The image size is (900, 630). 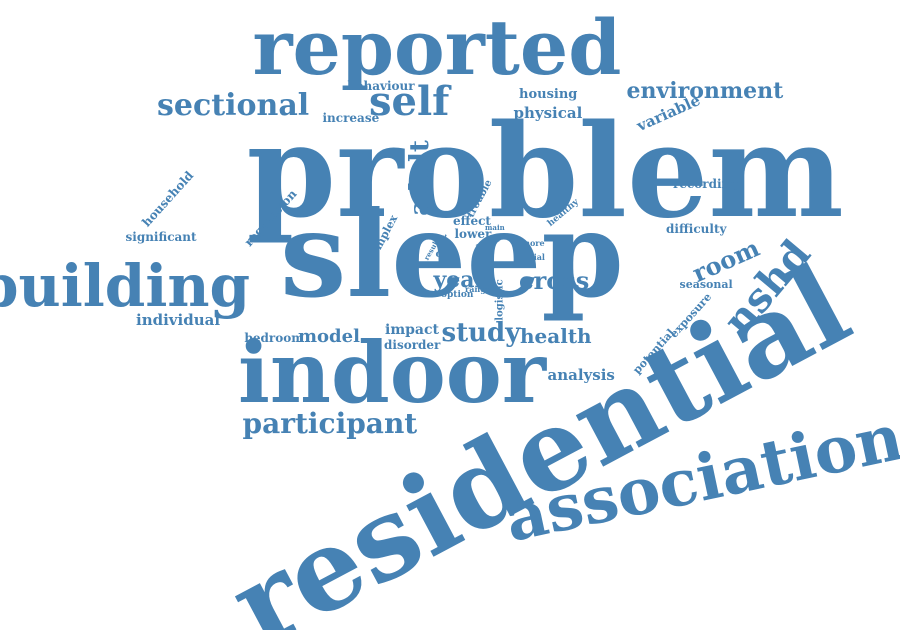 What do you see at coordinates (161, 237) in the screenshot?
I see `word-significant: significant` at bounding box center [161, 237].